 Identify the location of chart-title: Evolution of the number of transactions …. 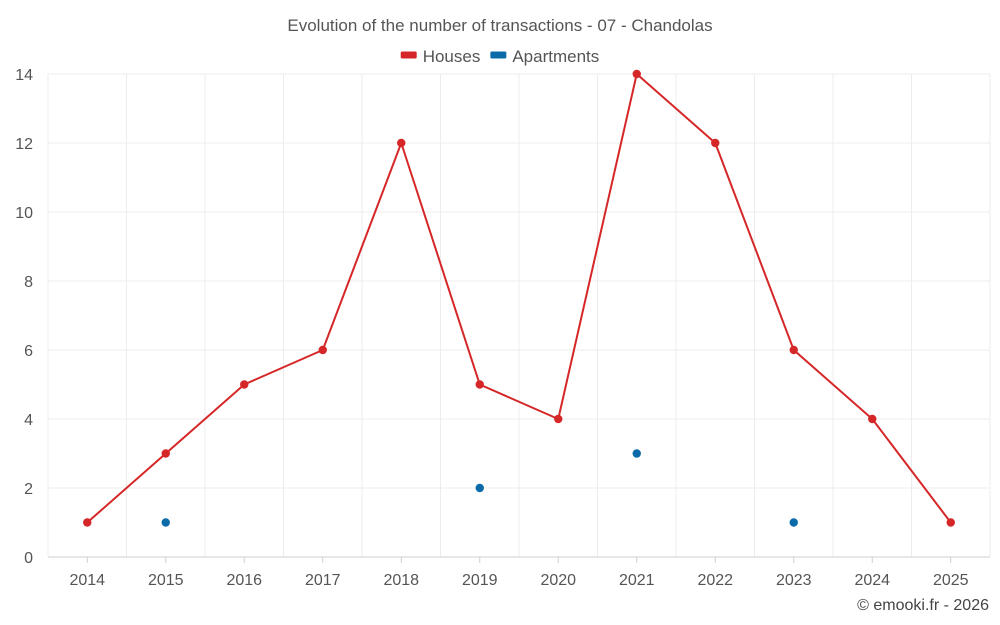
(499, 25).